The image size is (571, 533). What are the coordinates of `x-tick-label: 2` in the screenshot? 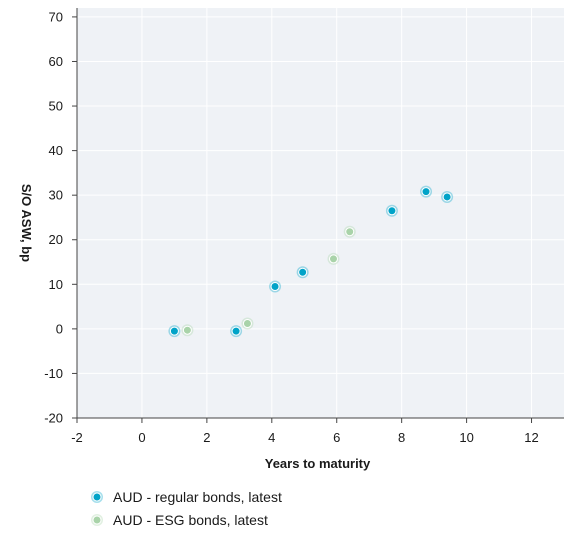 It's located at (206, 437).